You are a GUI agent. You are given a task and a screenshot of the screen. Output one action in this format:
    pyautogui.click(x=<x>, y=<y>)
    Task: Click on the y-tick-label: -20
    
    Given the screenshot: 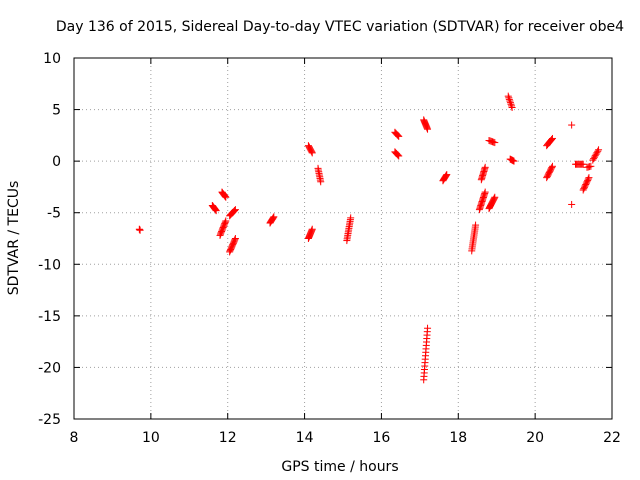 What is the action you would take?
    pyautogui.click(x=49, y=368)
    